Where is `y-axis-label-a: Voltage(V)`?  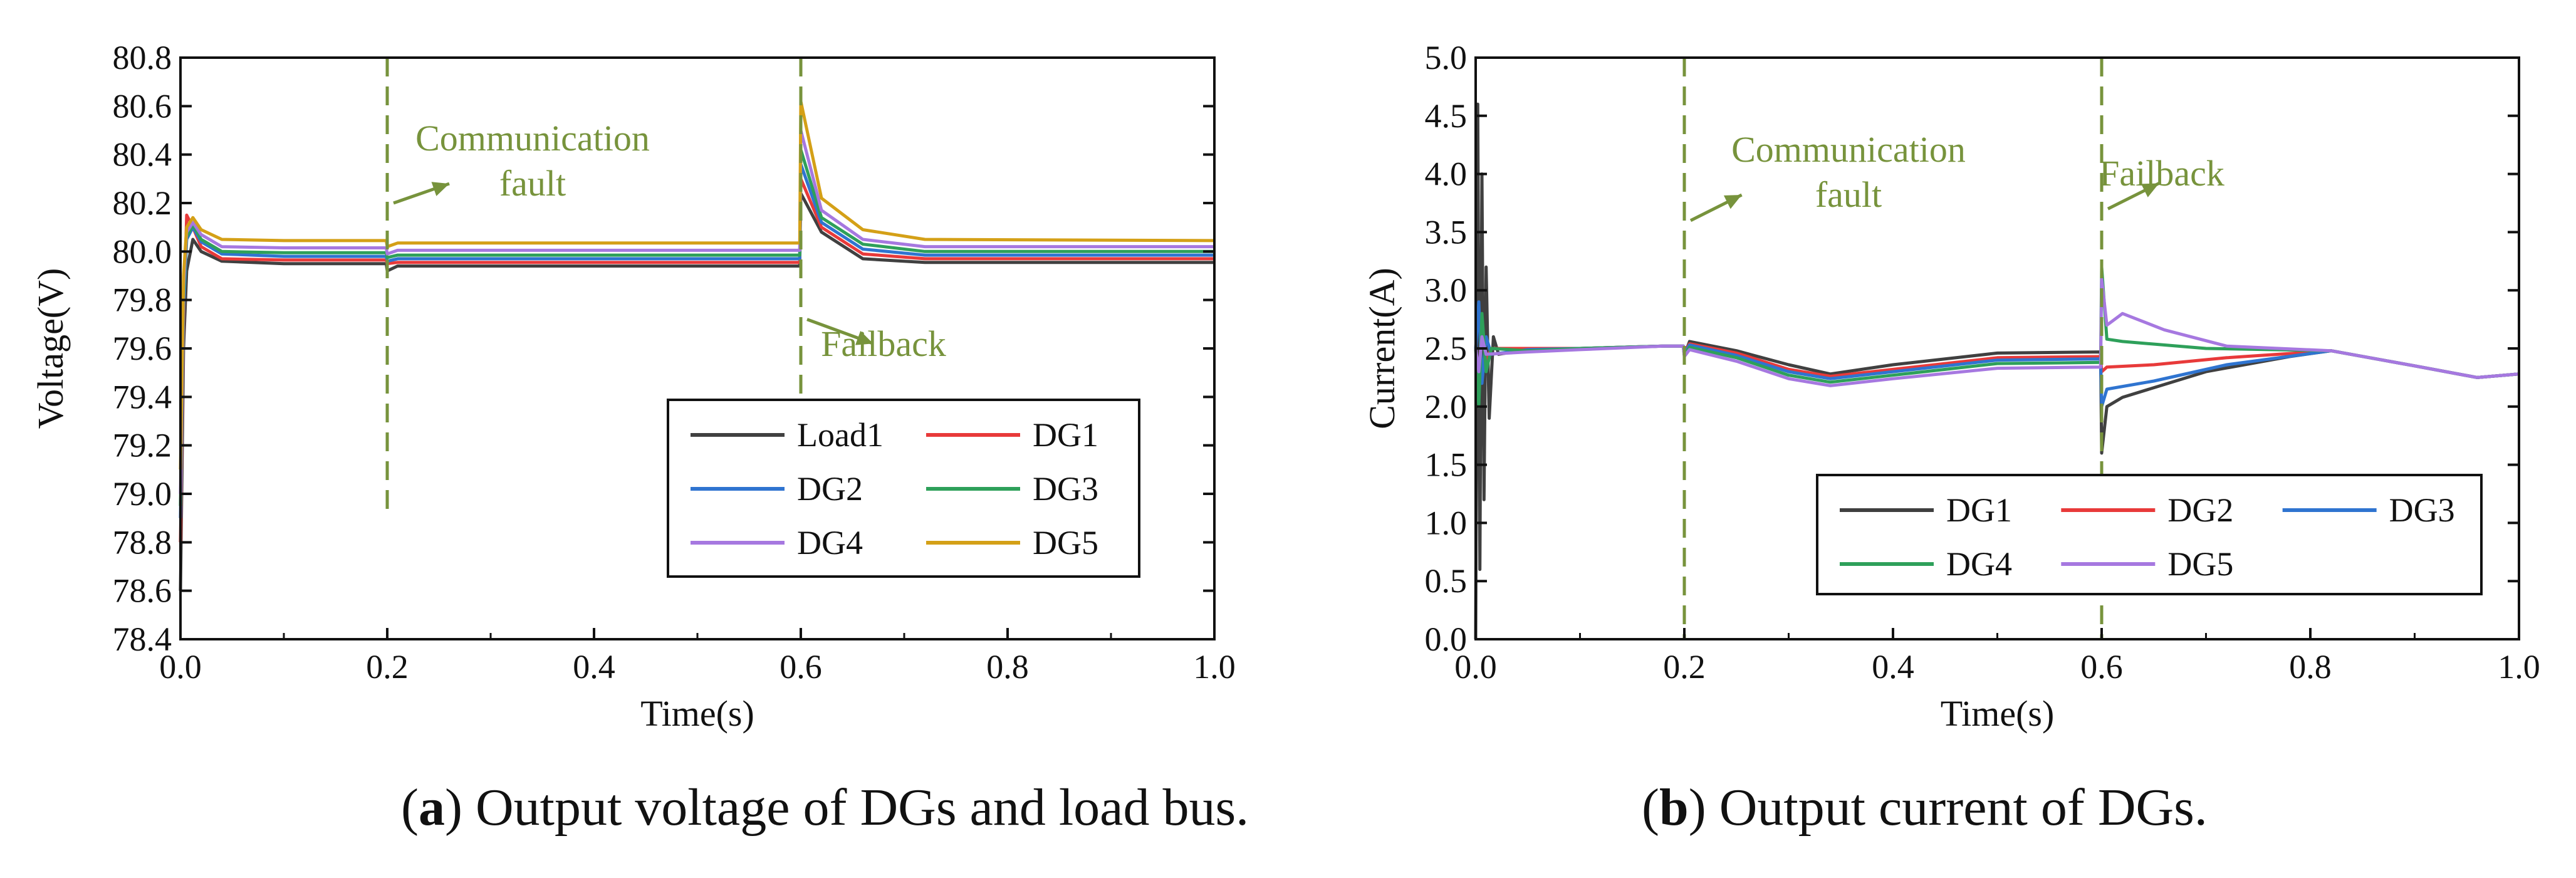
y-axis-label-a: Voltage(V) is located at coordinates (50, 348).